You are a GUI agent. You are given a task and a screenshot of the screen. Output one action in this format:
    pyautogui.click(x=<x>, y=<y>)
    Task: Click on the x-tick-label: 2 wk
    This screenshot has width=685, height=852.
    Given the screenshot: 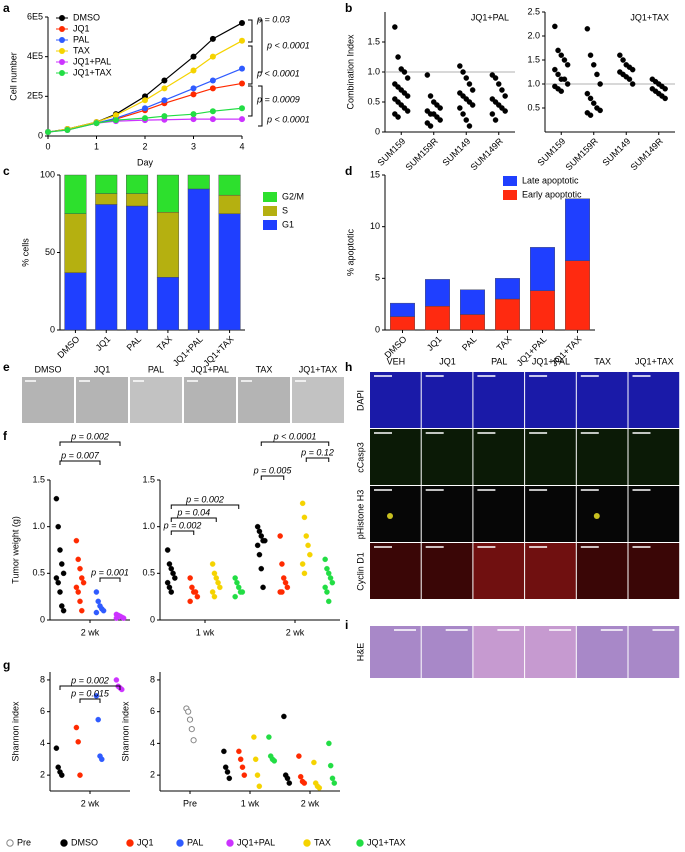 What is the action you would take?
    pyautogui.click(x=90, y=803)
    